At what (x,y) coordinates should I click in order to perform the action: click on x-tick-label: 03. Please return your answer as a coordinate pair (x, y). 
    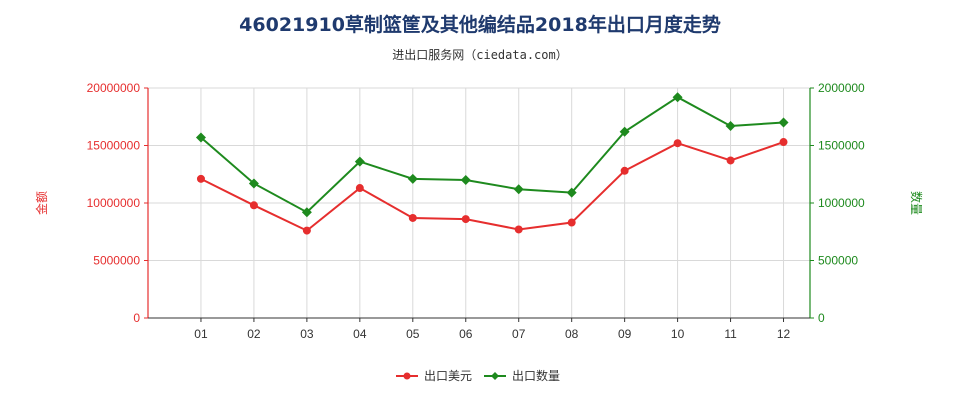
    Looking at the image, I should click on (307, 334).